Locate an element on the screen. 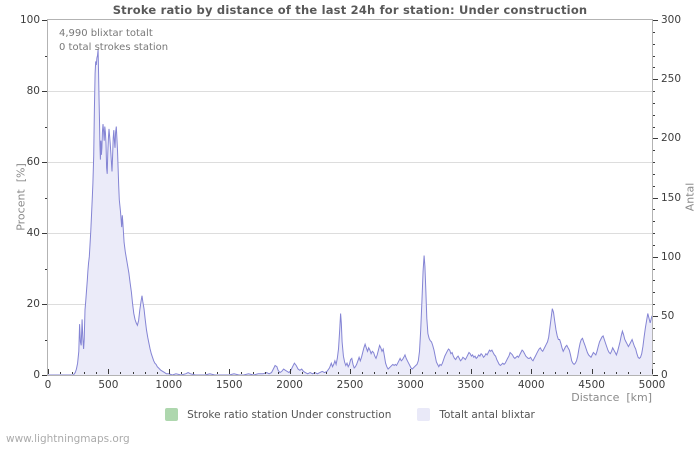  x-axis-title: Distance [km] is located at coordinates (611, 397).